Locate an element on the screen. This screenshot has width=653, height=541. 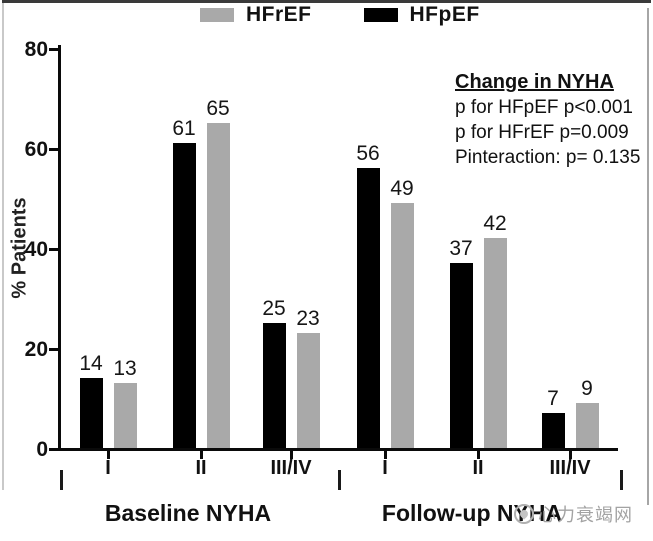
frame-border-right is located at coordinates (648, 256).